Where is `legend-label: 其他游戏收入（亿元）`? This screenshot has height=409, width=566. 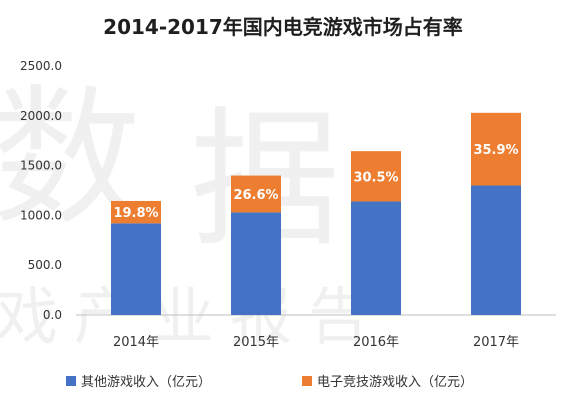 legend-label: 其他游戏收入（亿元） is located at coordinates (146, 382).